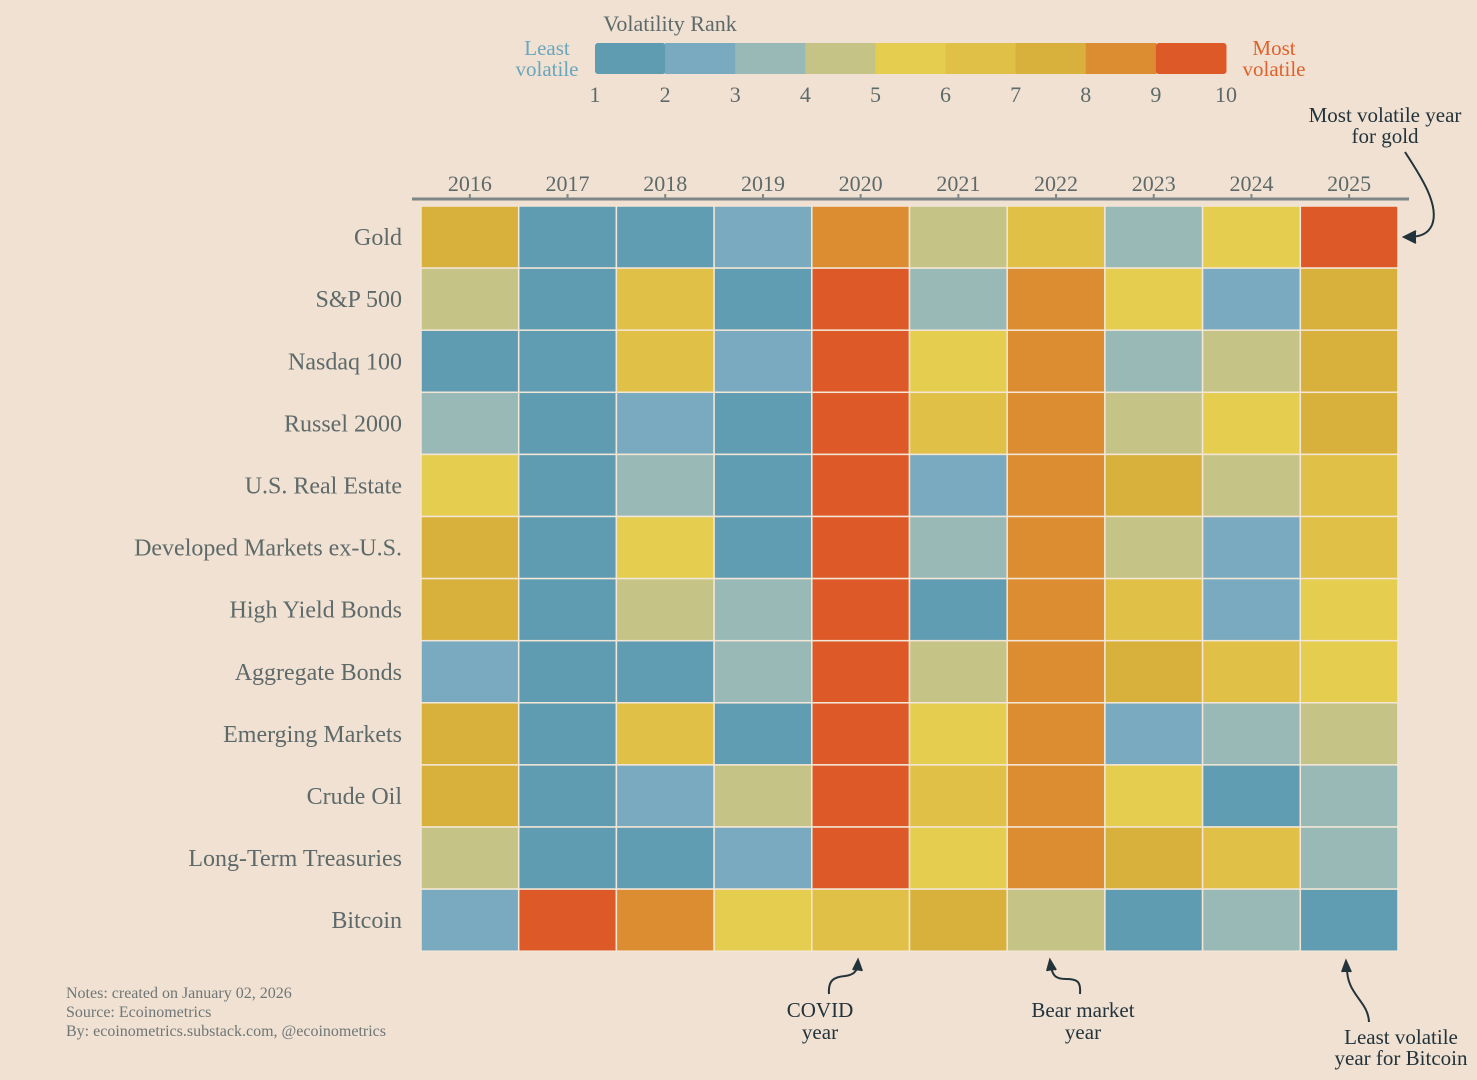 This screenshot has width=1477, height=1080. I want to click on annotation-bitcoin-line2: year for Bitcoin, so click(1401, 1058).